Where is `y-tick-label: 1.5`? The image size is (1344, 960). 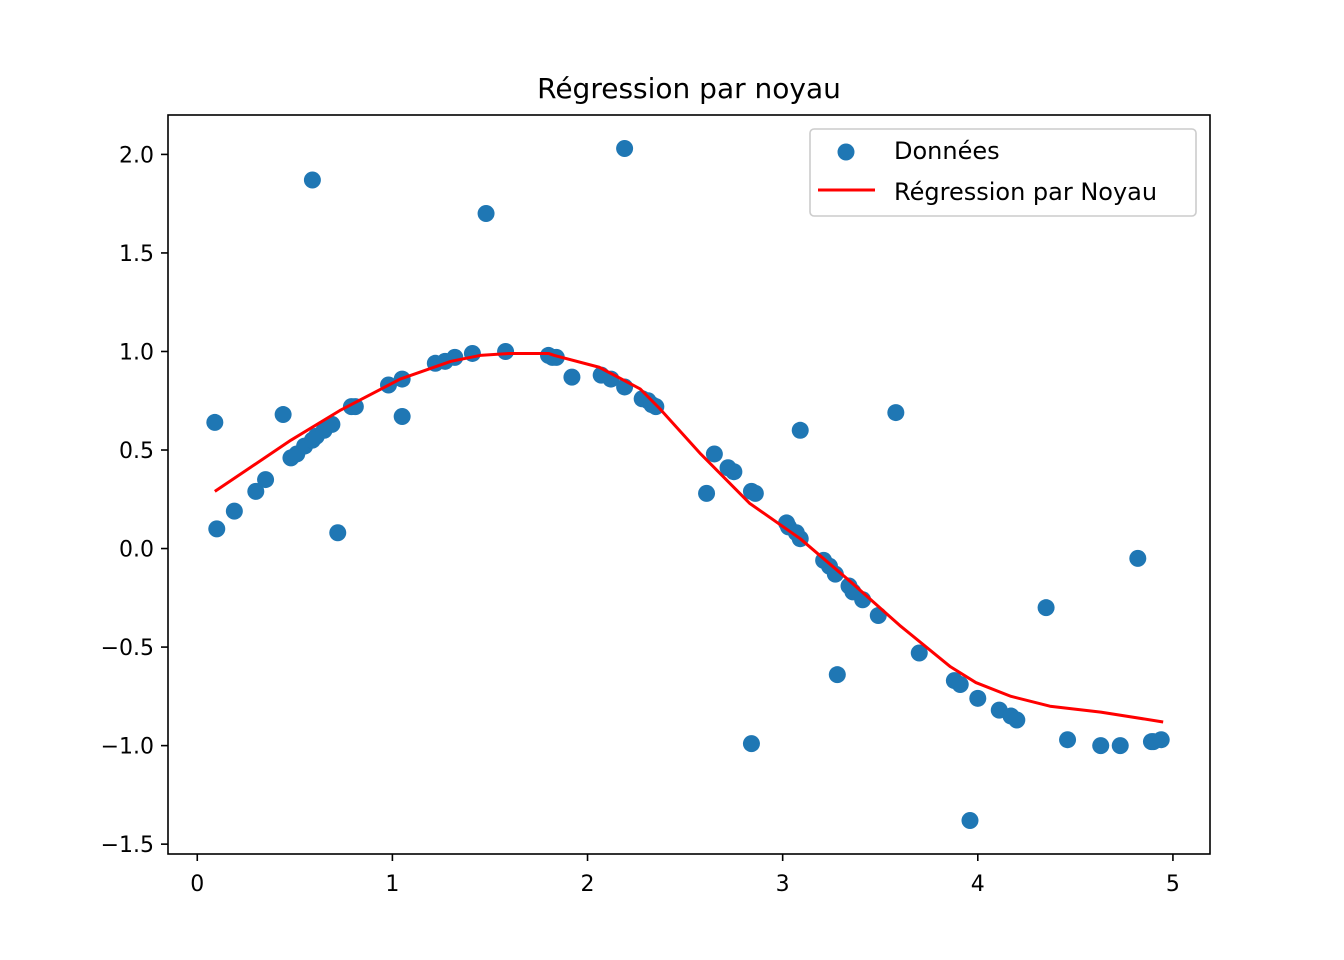 y-tick-label: 1.5 is located at coordinates (136, 254).